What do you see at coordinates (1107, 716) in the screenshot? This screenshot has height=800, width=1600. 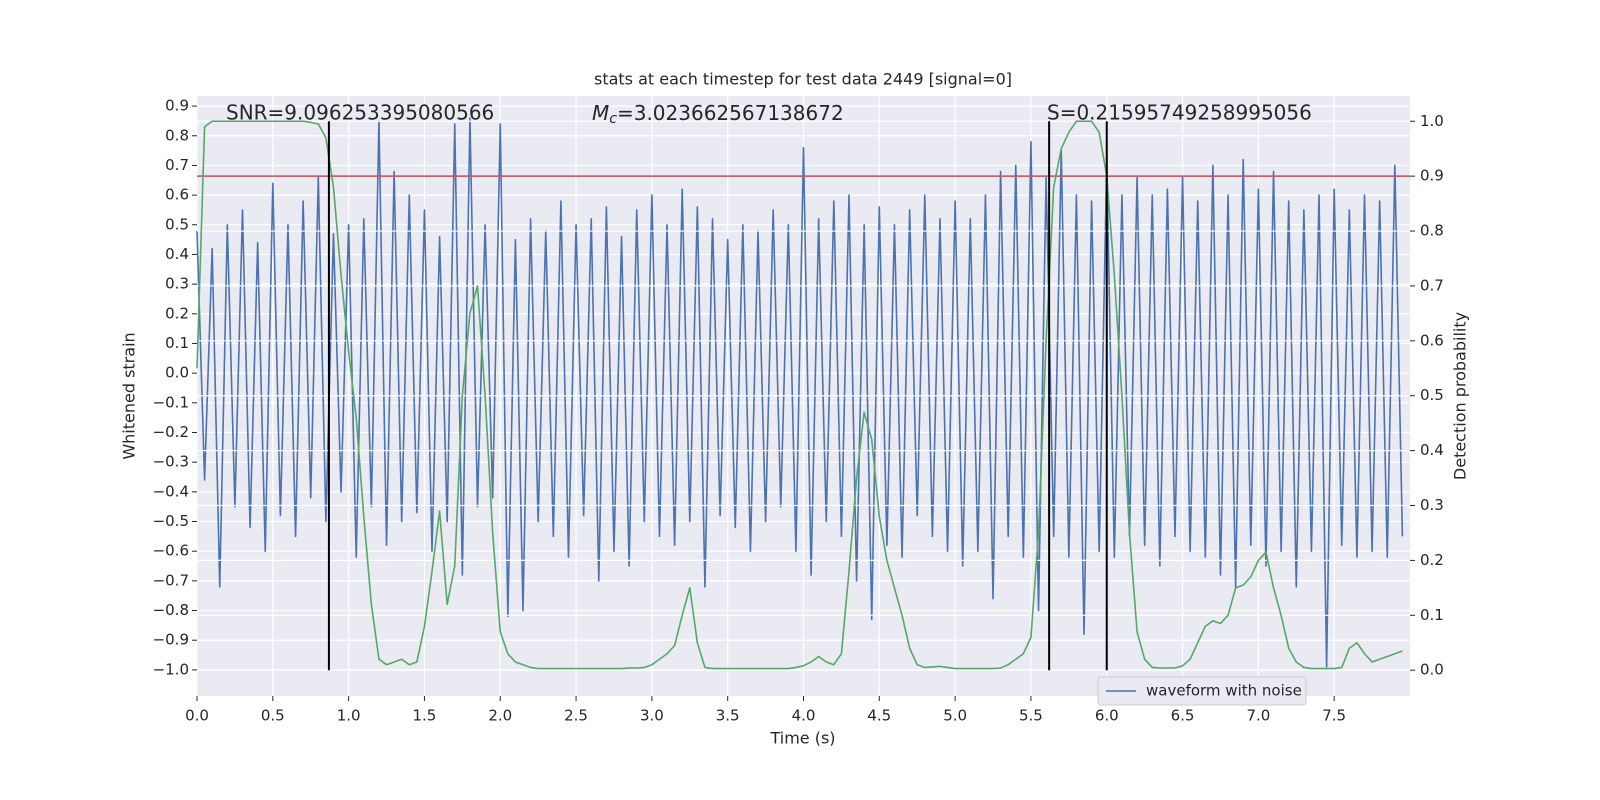 I see `x-tick-label: 6.0` at bounding box center [1107, 716].